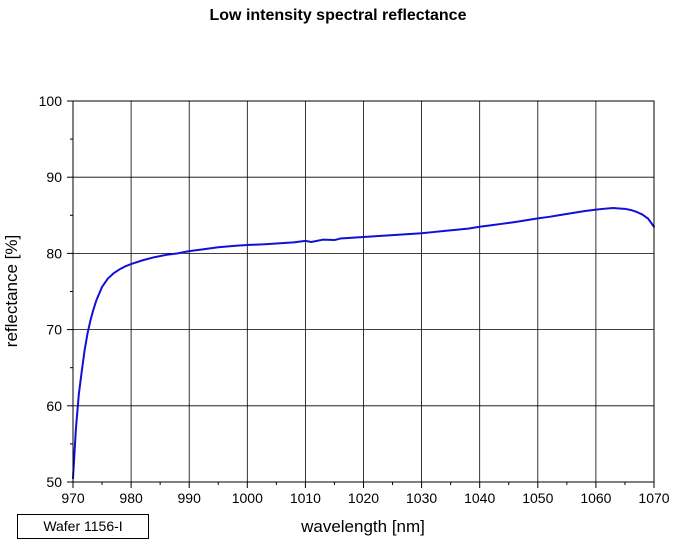  What do you see at coordinates (421, 498) in the screenshot?
I see `x-tick-label: 1030` at bounding box center [421, 498].